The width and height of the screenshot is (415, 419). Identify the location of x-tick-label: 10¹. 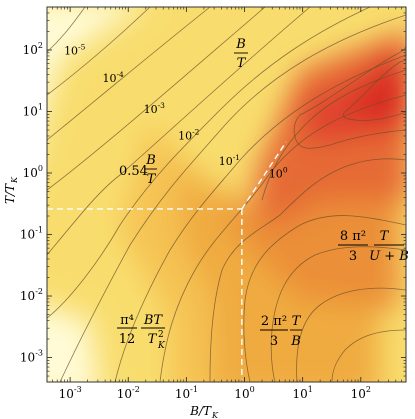
(302, 393).